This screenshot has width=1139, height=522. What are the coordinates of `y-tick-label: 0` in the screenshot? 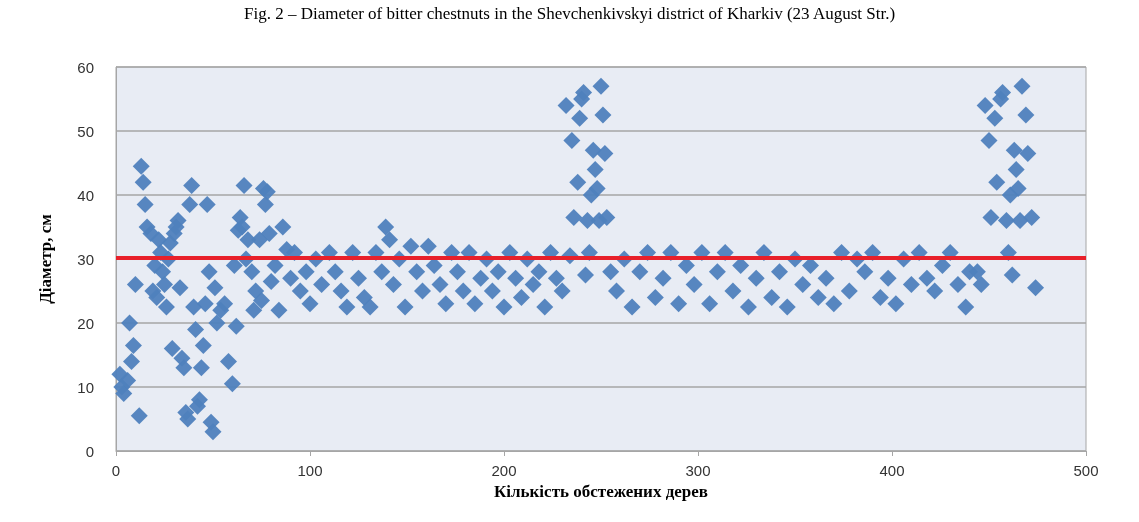 It's located at (89, 451).